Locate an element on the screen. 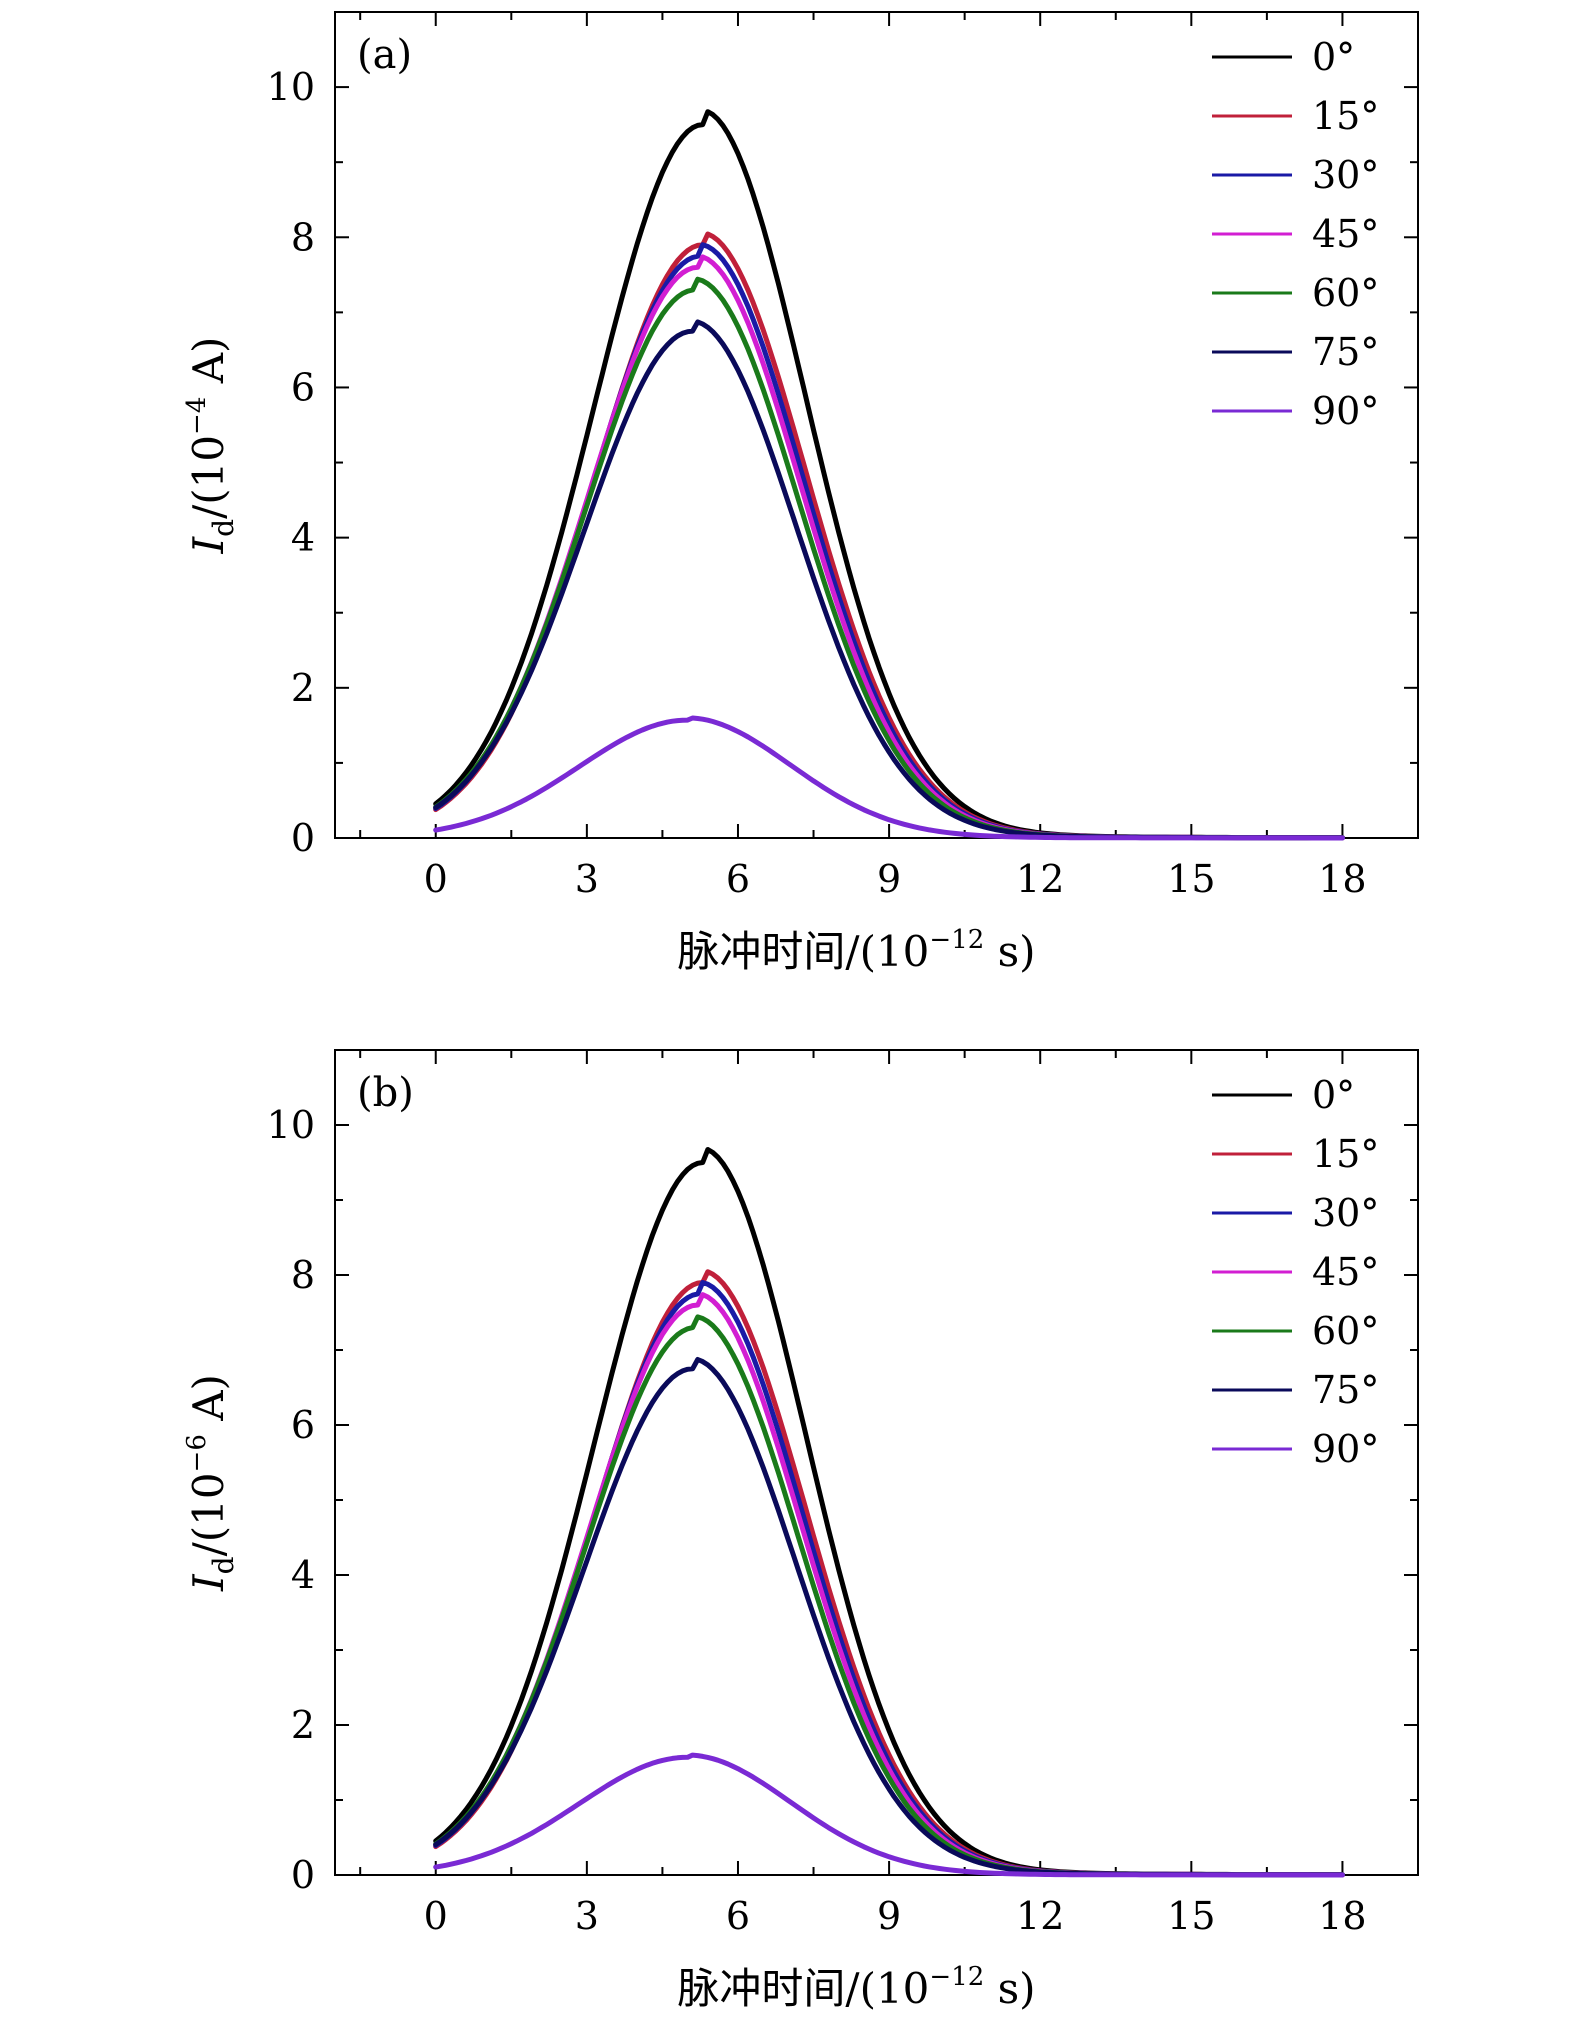  panel-label: (b) is located at coordinates (385, 1093).